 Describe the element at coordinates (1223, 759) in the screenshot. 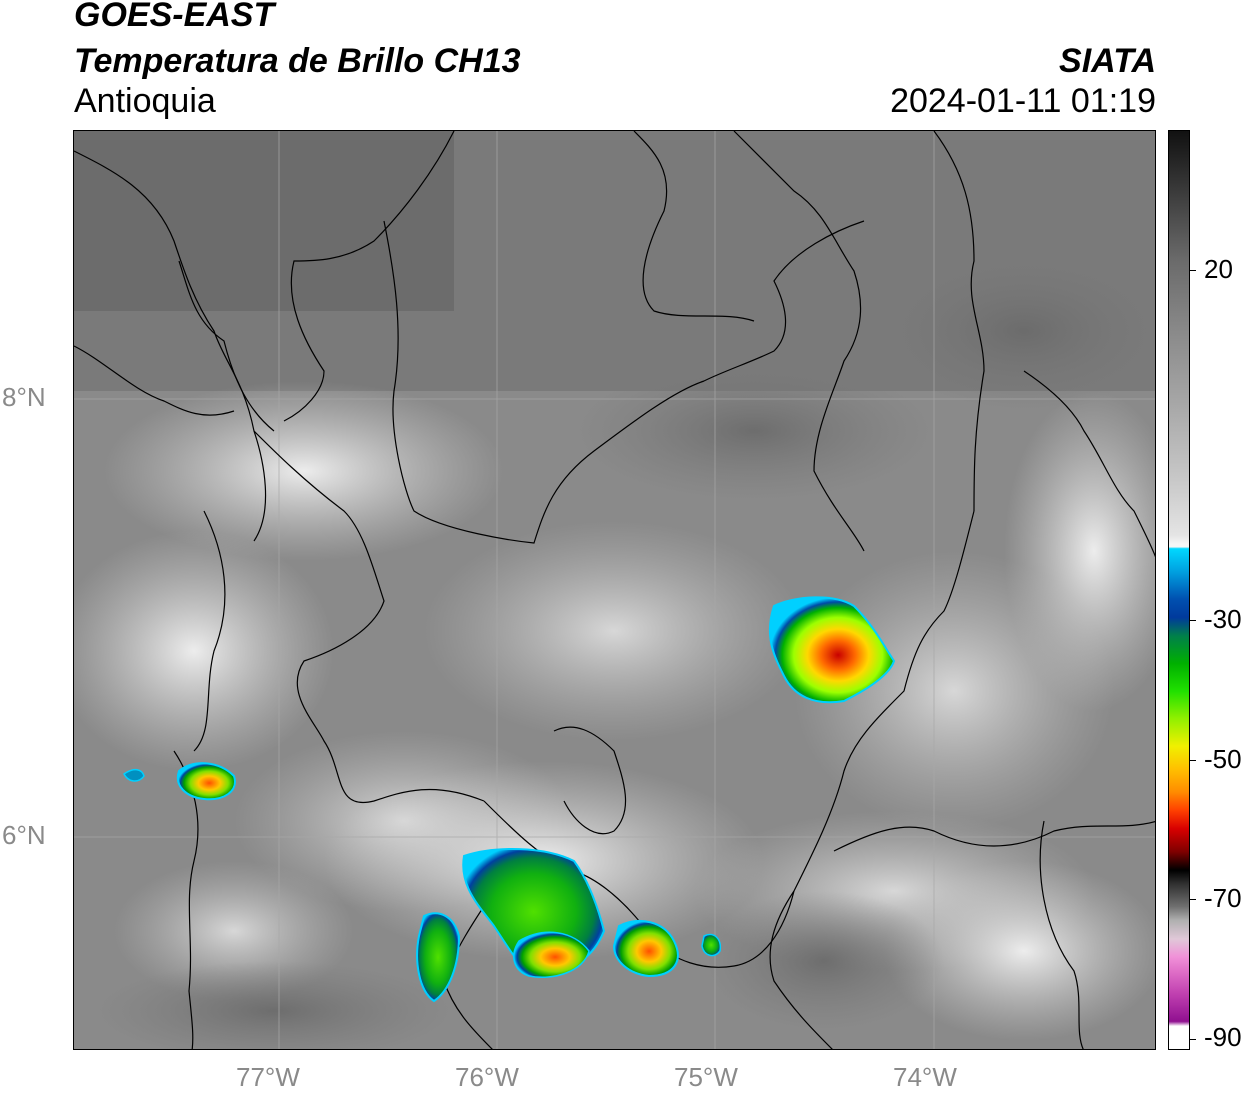

I see `colorbar-label-minus50: -50` at that location.